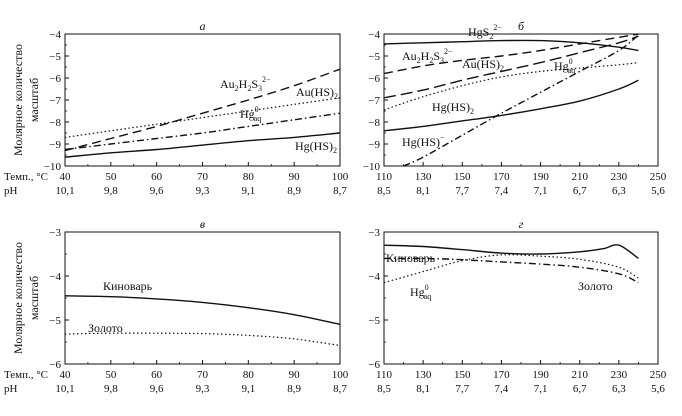 Image resolution: width=682 pixels, height=416 pixels. What do you see at coordinates (34, 298) in the screenshot?
I see `y-axis-title-bottom-line2: масштаб` at bounding box center [34, 298].